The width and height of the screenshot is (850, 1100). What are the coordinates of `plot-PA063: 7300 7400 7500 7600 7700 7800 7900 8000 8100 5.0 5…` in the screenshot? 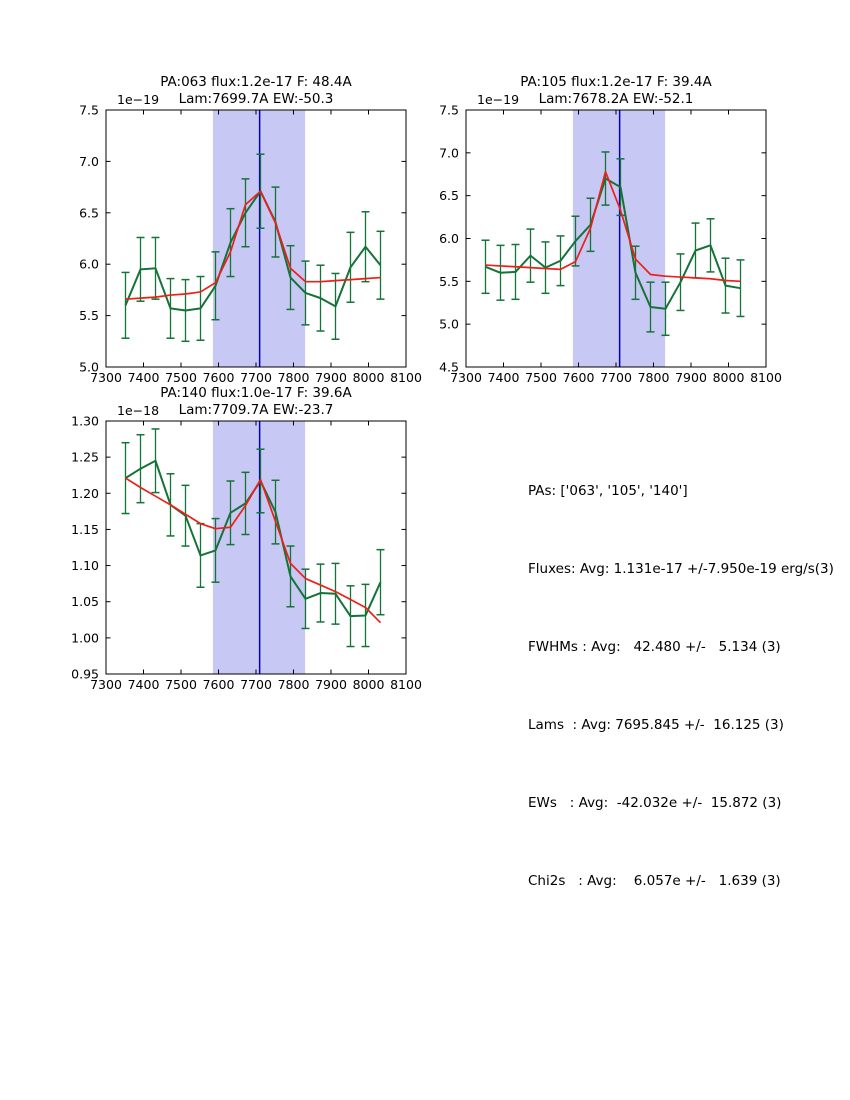 It's located at (250, 229).